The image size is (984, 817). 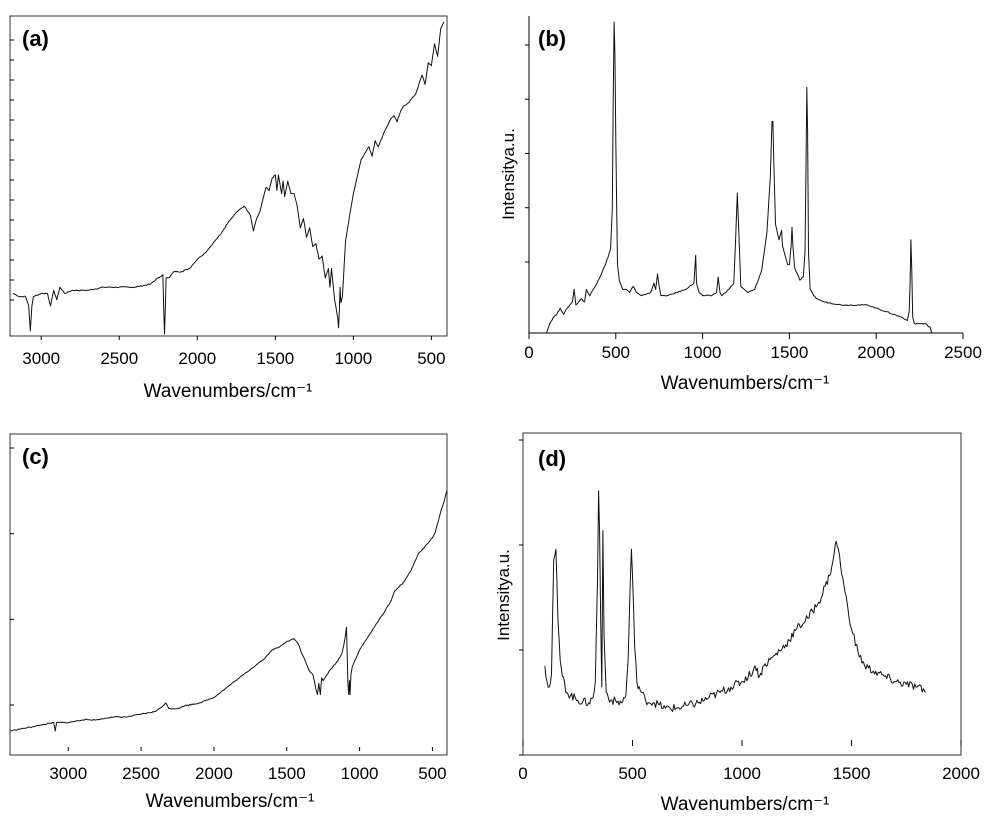 What do you see at coordinates (522, 773) in the screenshot?
I see `panel-d-xtick-label: 0` at bounding box center [522, 773].